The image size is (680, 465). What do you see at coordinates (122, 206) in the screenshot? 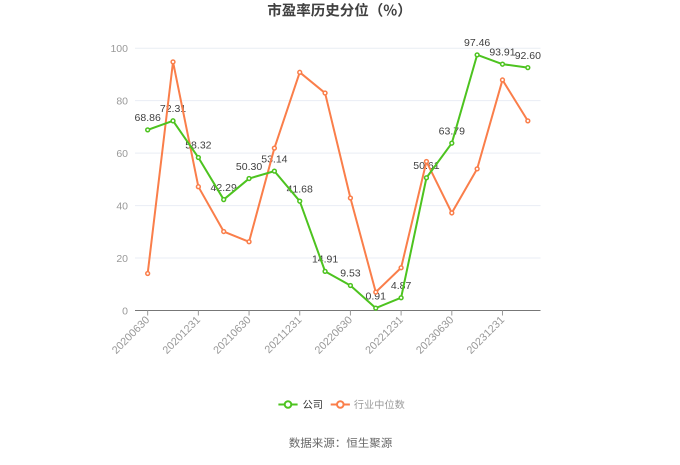
I see `svg-text: 40` at bounding box center [122, 206].